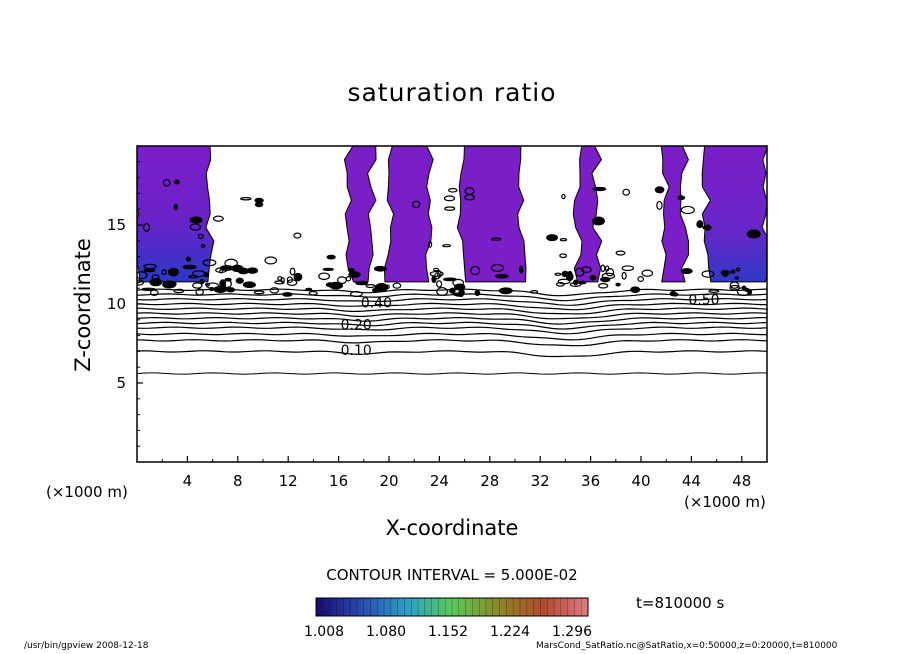 The height and width of the screenshot is (654, 904). Describe the element at coordinates (489, 481) in the screenshot. I see `x-tick-label: 28` at that location.